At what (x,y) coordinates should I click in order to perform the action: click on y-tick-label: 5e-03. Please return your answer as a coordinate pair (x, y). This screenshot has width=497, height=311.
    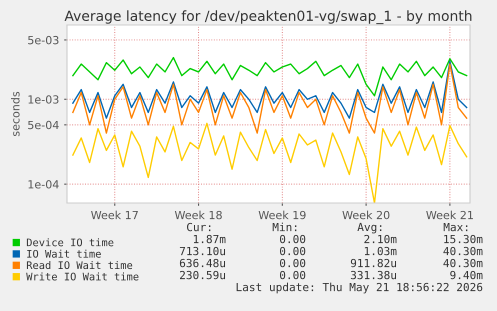
    Looking at the image, I should click on (43, 40).